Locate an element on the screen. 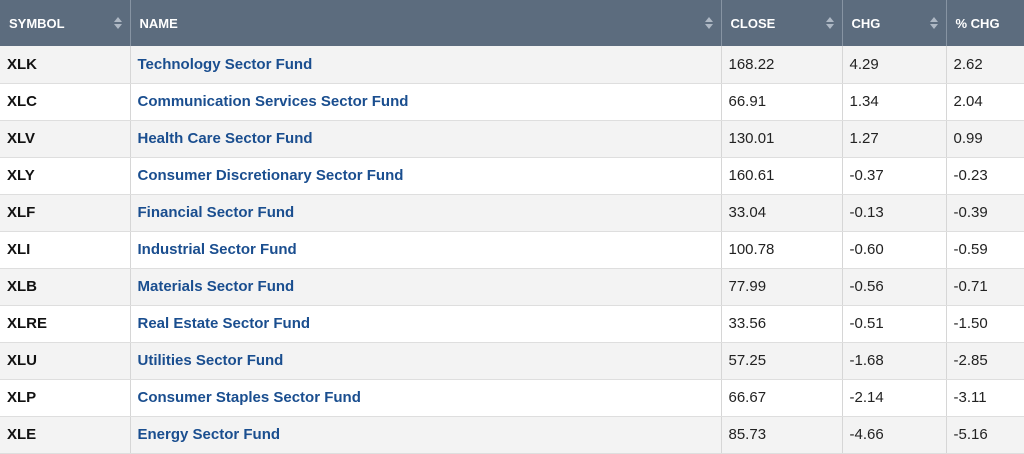 This screenshot has width=1024, height=454. close-cell: 66.91 is located at coordinates (782, 102).